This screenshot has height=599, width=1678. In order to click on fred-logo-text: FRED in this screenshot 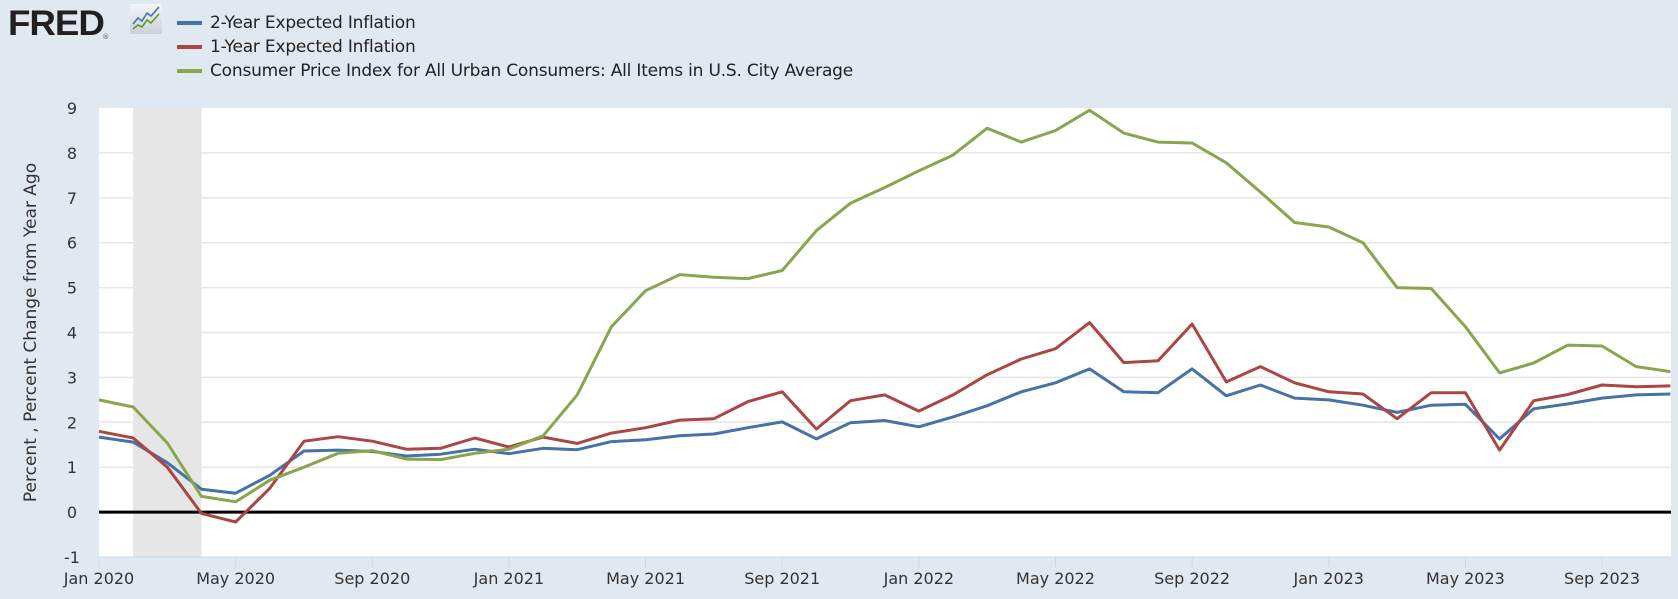, I will do `click(56, 23)`.